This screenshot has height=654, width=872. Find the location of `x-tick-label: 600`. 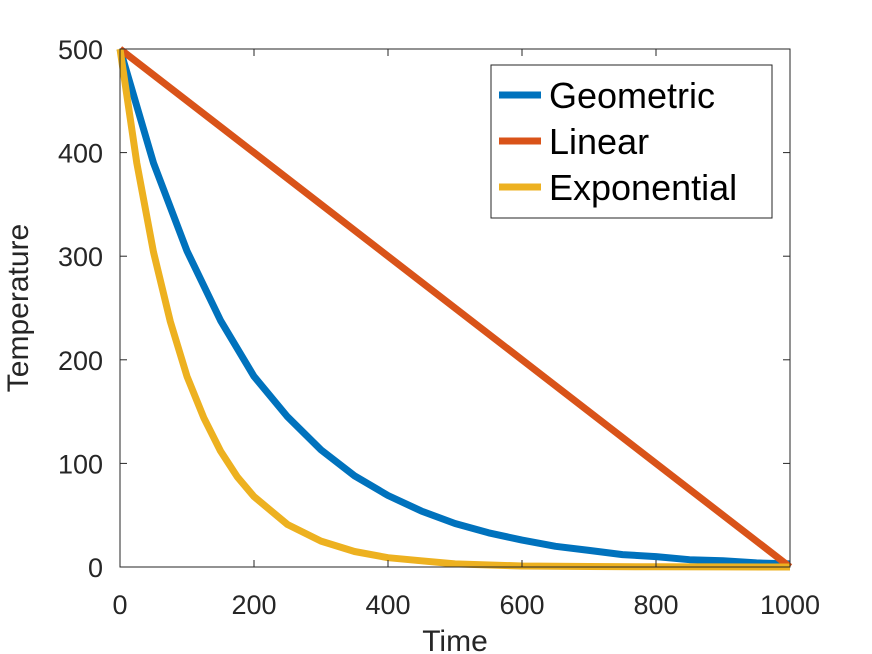

x-tick-label: 600 is located at coordinates (521, 605).